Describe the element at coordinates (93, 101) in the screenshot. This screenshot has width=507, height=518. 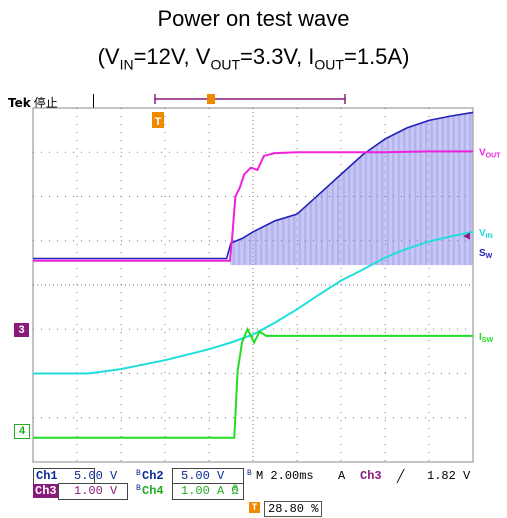
I see `header-divider` at that location.